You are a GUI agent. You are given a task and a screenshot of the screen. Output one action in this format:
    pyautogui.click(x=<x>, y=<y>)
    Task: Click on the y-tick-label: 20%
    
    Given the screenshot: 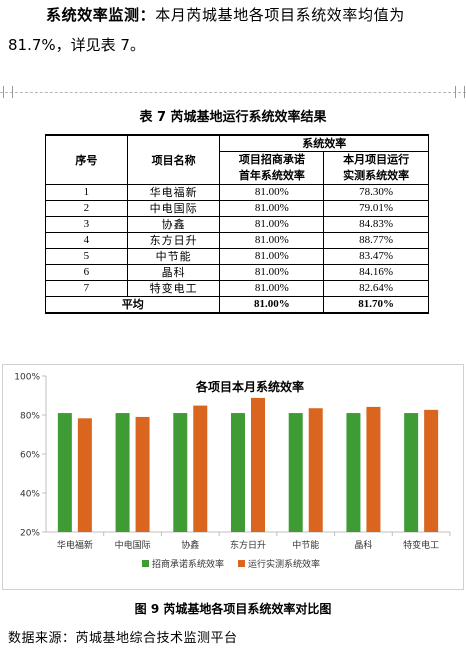 What is the action you would take?
    pyautogui.click(x=30, y=534)
    